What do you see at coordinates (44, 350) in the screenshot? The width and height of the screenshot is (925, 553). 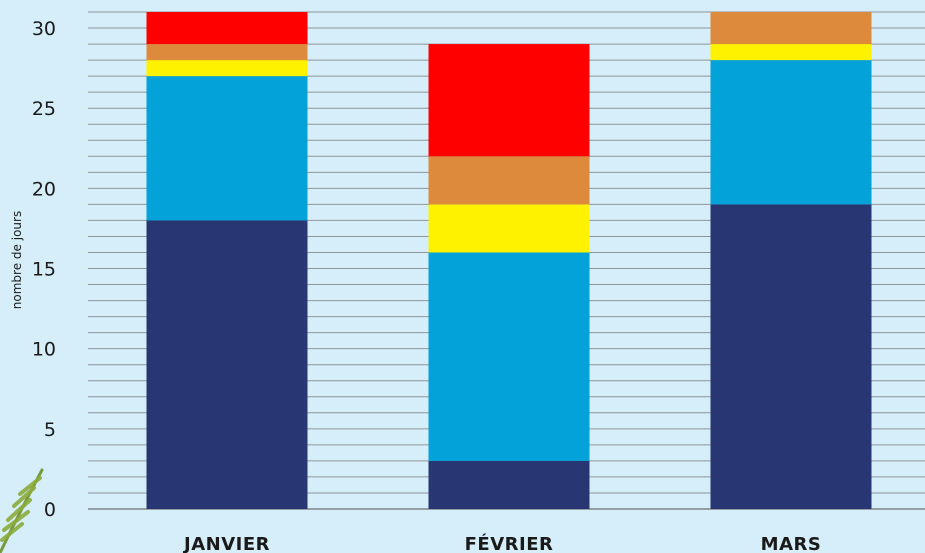 I see `y-tick-label: 10` at bounding box center [44, 350].